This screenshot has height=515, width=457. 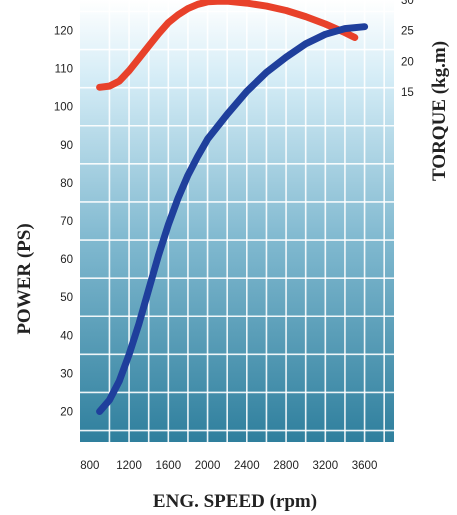 I want to click on left-y-tick-labels: 20 30 40 50 60 70 80 90 100 110 120, so click(x=63, y=221).